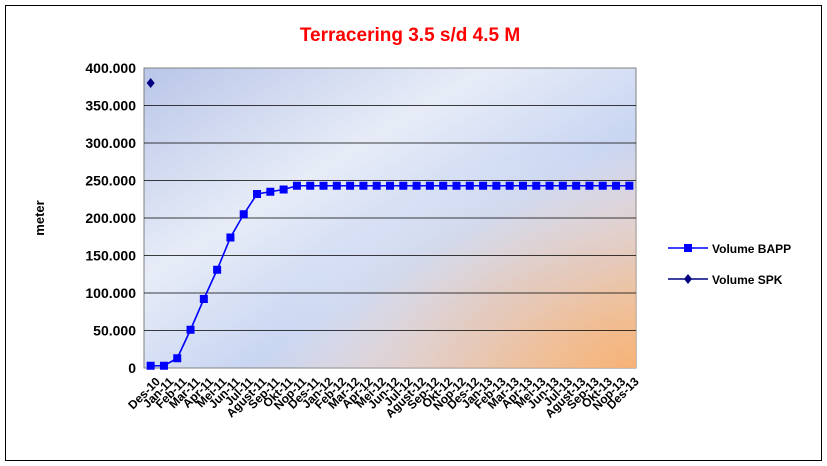 The width and height of the screenshot is (827, 466). I want to click on y-tick-label: 0, so click(132, 368).